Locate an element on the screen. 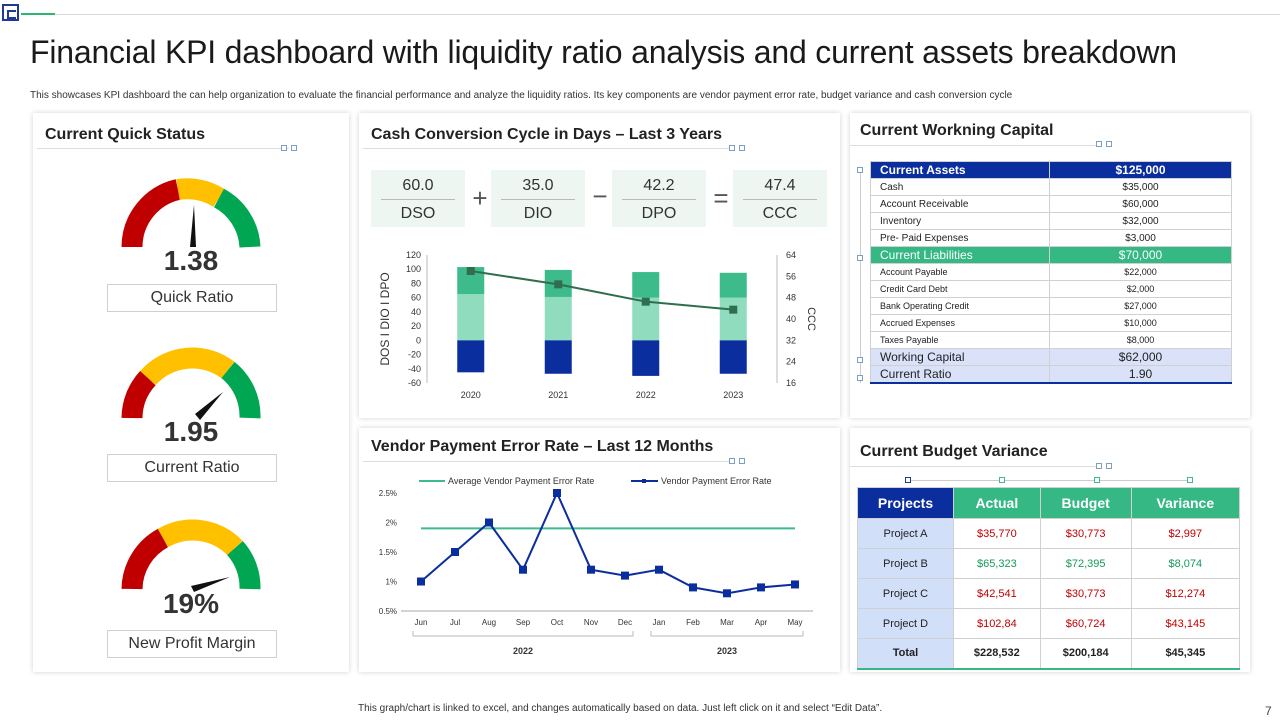 Image resolution: width=1280 pixels, height=720 pixels. table-row: Inventory $32,000 is located at coordinates (1051, 221).